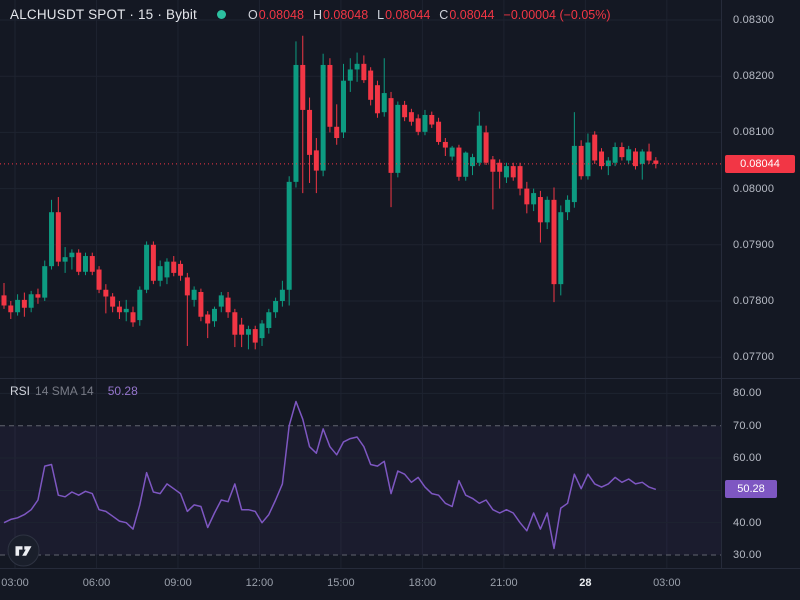 The image size is (800, 600). Describe the element at coordinates (754, 357) in the screenshot. I see `price-axis-label: 0.07700` at that location.